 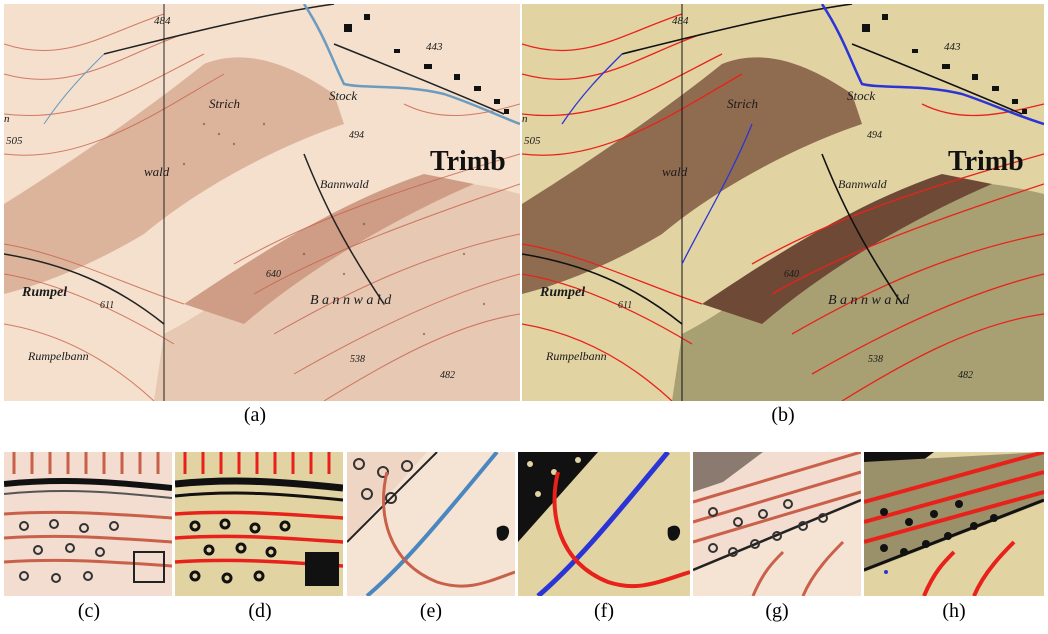 What do you see at coordinates (468, 161) in the screenshot?
I see `label-town: Trimb` at bounding box center [468, 161].